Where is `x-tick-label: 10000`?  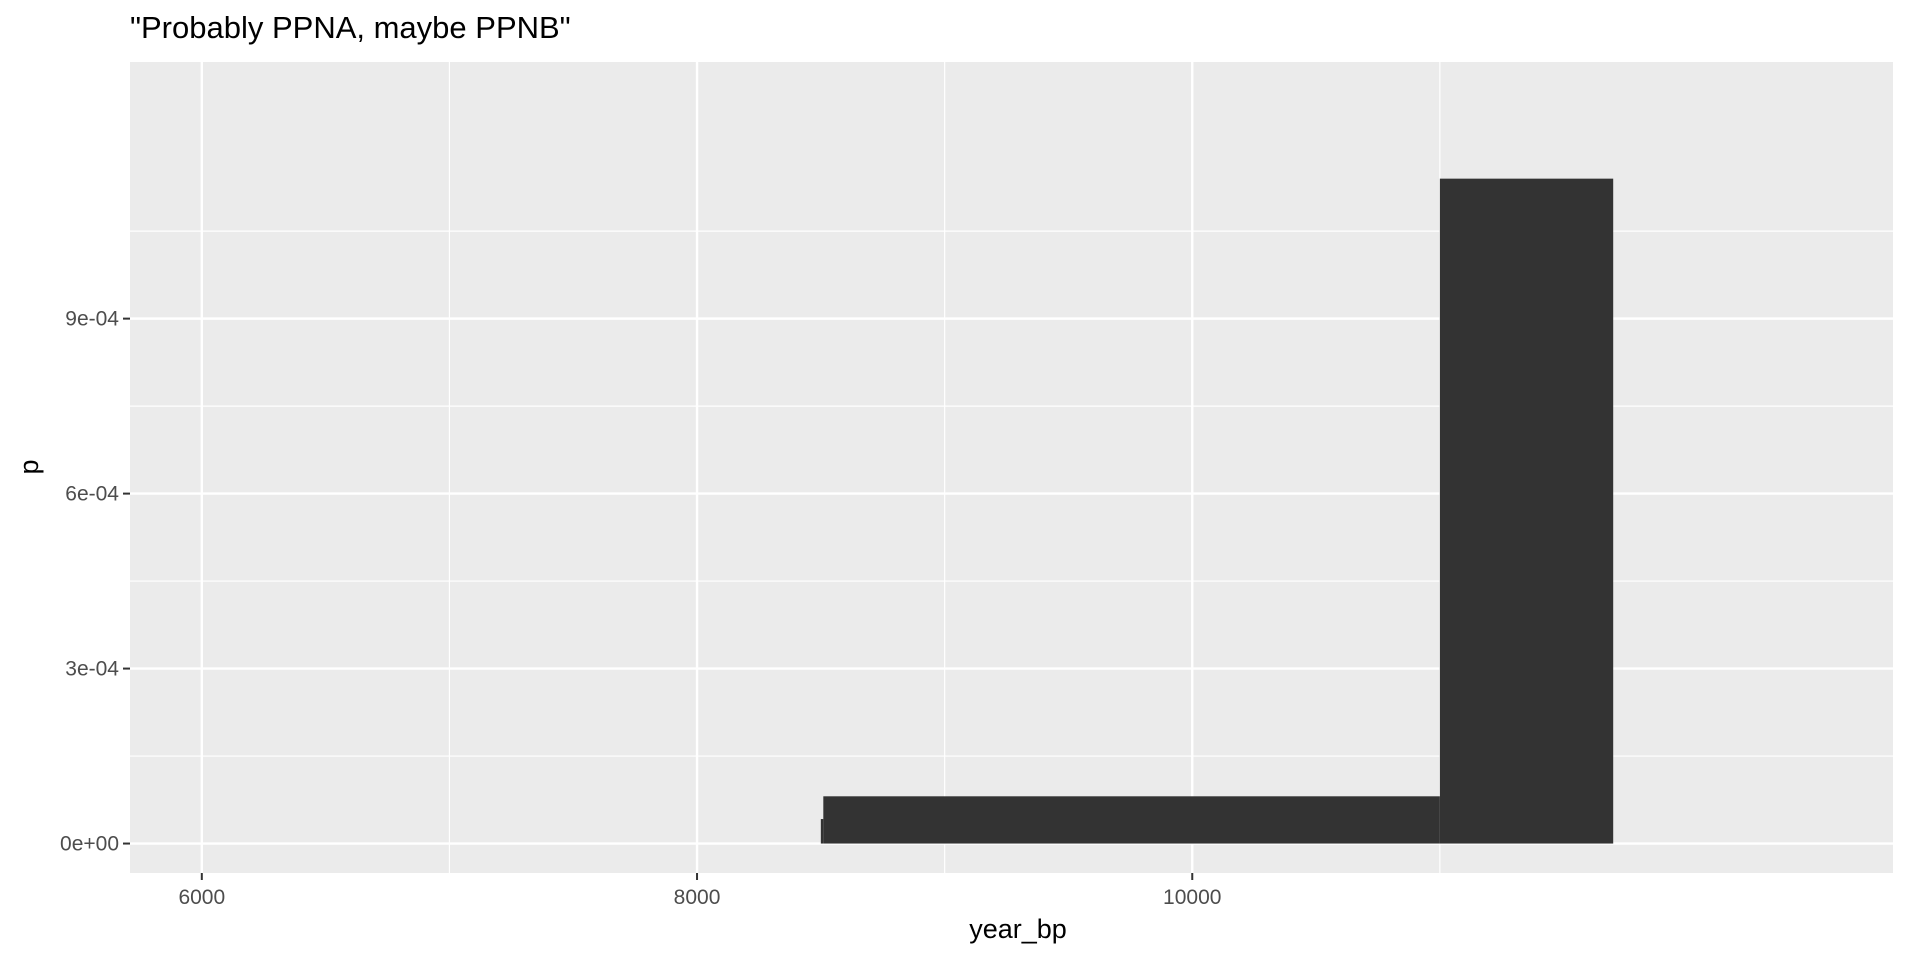 x-tick-label: 10000 is located at coordinates (1192, 897).